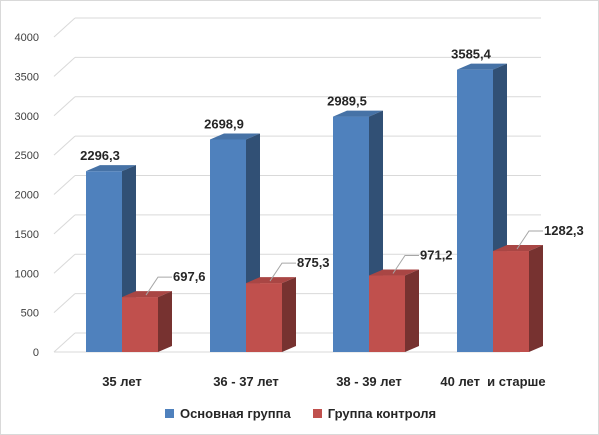  I want to click on bar-s0-c2, so click(351, 234).